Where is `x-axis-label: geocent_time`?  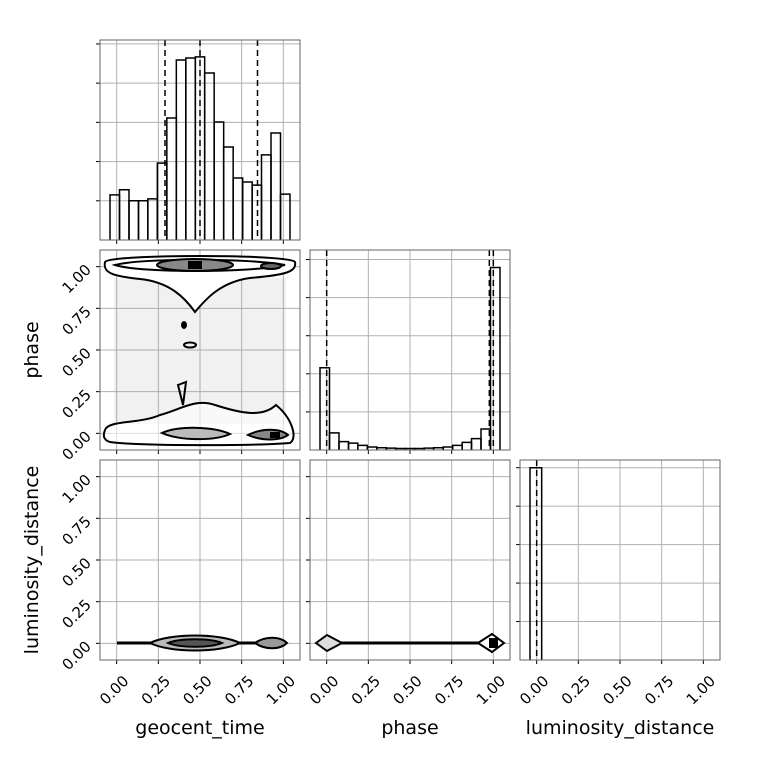
x-axis-label: geocent_time is located at coordinates (199, 728).